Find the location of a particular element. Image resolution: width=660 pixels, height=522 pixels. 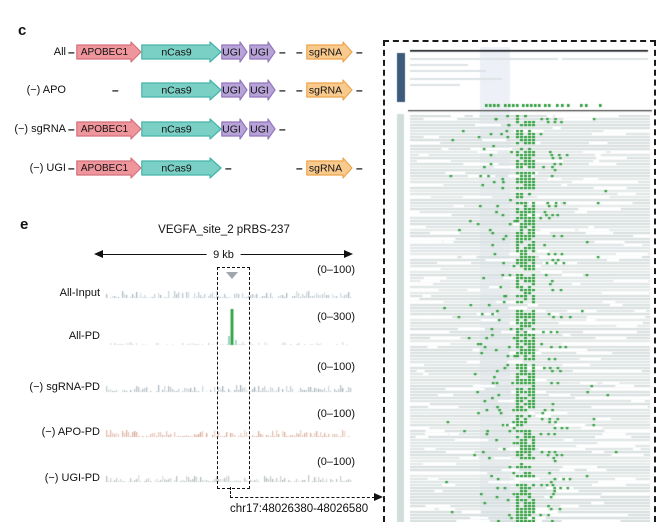

track-range-2: (0–100) is located at coordinates (336, 367).